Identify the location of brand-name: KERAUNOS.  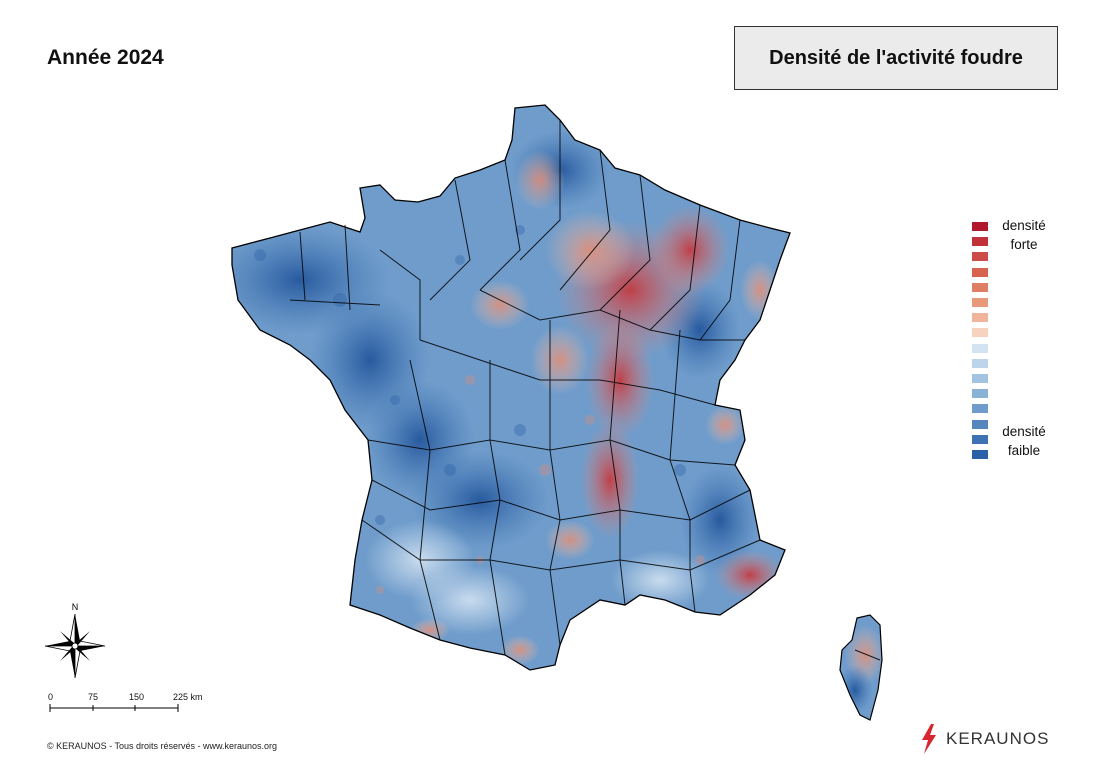
(998, 738).